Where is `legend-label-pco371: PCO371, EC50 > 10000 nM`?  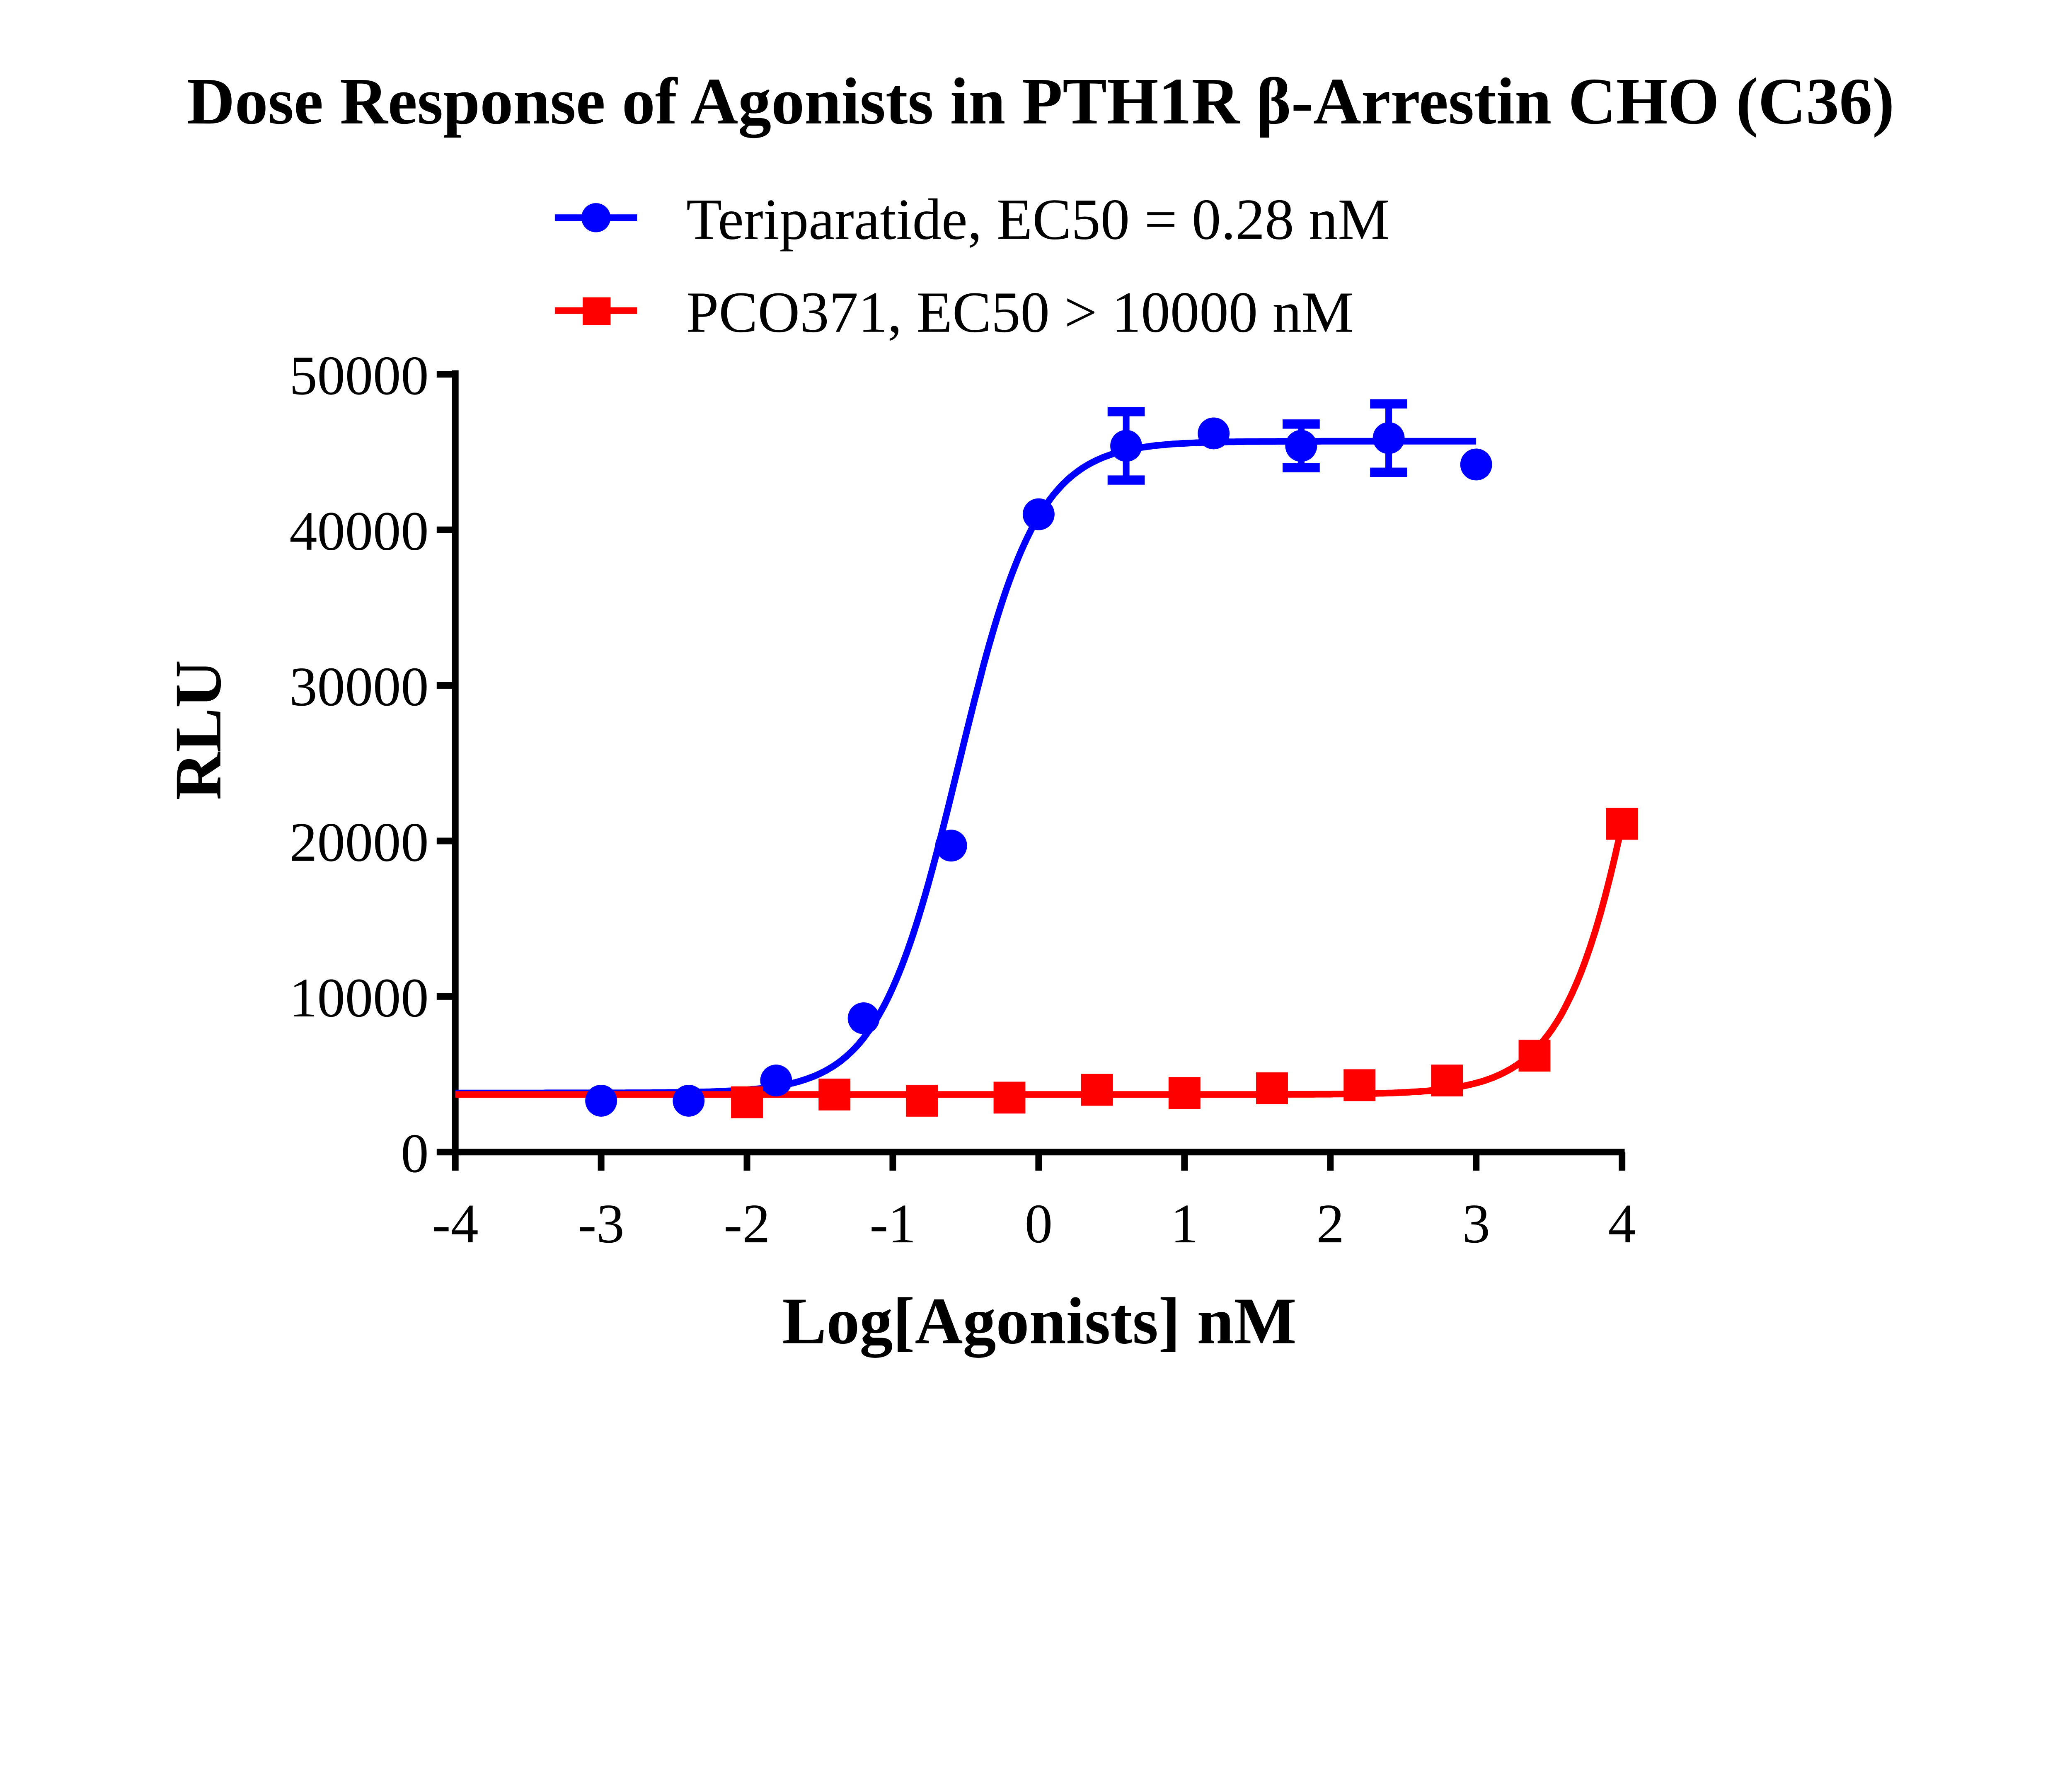 legend-label-pco371: PCO371, EC50 > 10000 nM is located at coordinates (1019, 312).